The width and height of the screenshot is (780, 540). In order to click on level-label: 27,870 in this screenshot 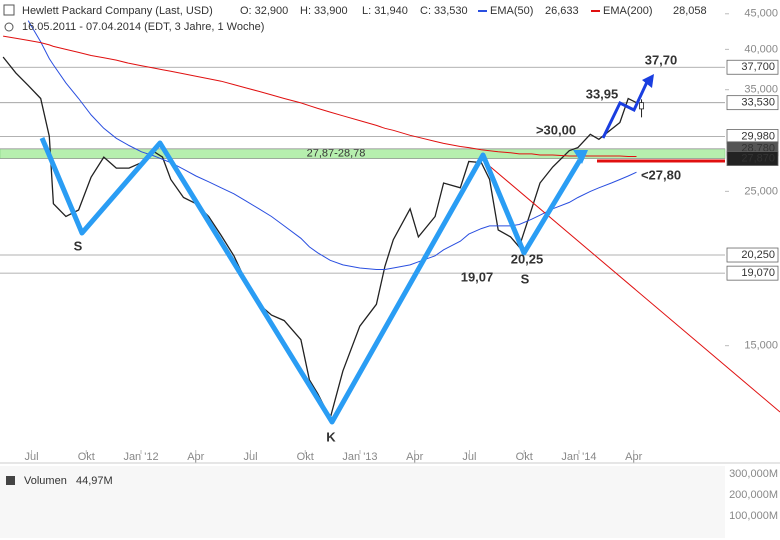, I will do `click(758, 158)`.